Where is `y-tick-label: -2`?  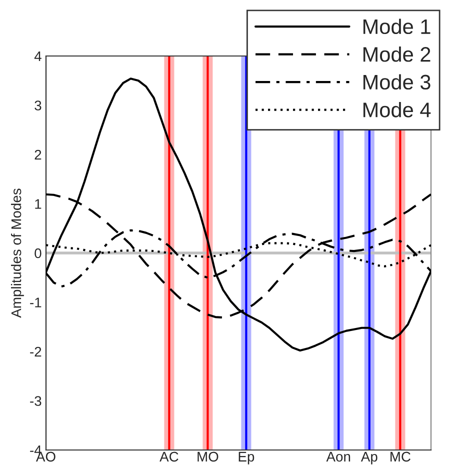
y-tick-label: -2 is located at coordinates (36, 351).